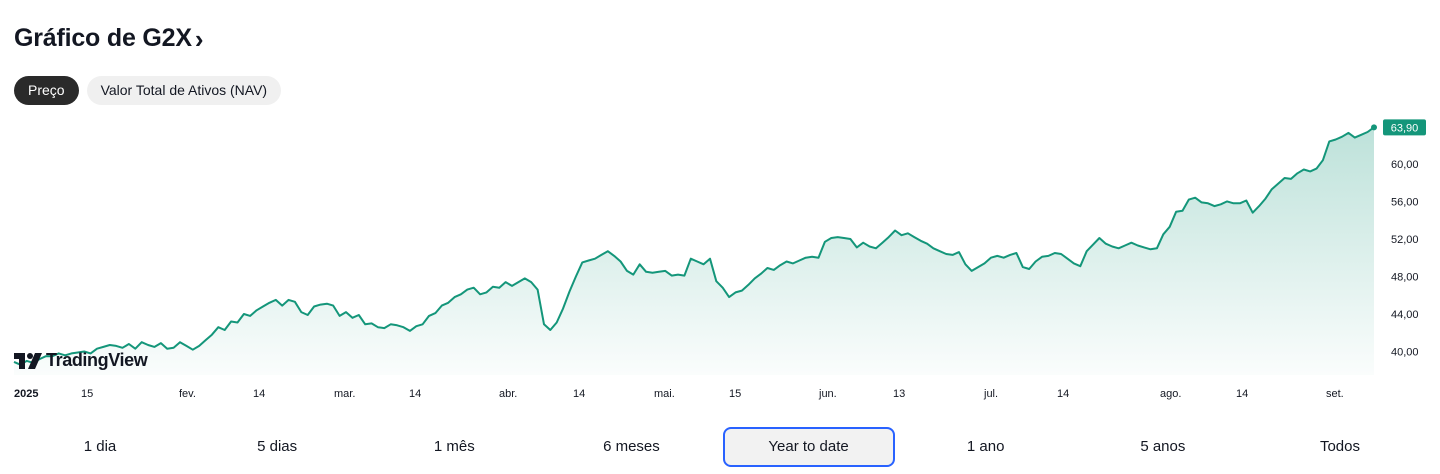 Image resolution: width=1440 pixels, height=474 pixels. What do you see at coordinates (631, 446) in the screenshot?
I see `range-6-months: 6 meses` at bounding box center [631, 446].